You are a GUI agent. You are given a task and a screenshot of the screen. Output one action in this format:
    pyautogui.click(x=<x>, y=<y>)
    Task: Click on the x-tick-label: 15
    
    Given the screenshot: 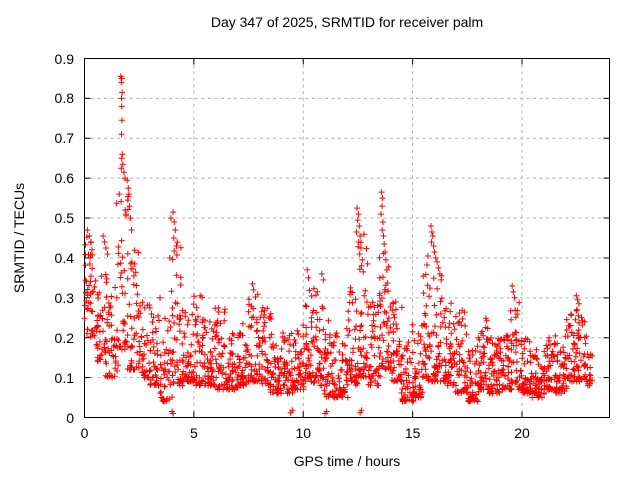 What is the action you would take?
    pyautogui.click(x=412, y=433)
    